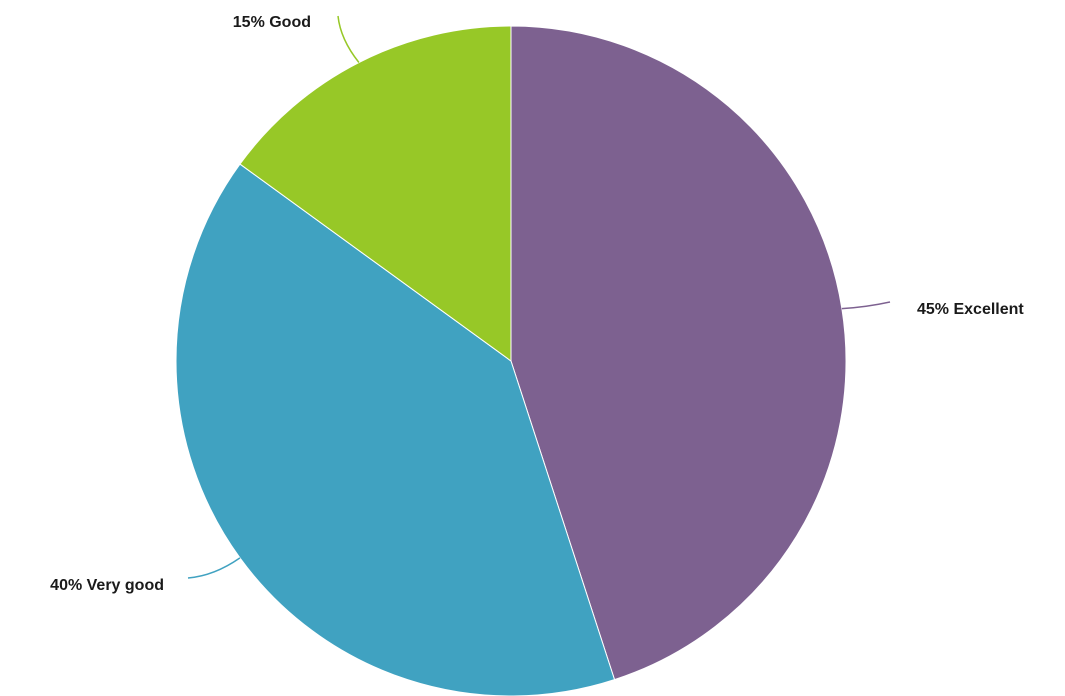 Image resolution: width=1065 pixels, height=696 pixels. I want to click on leader-line-good, so click(348, 39).